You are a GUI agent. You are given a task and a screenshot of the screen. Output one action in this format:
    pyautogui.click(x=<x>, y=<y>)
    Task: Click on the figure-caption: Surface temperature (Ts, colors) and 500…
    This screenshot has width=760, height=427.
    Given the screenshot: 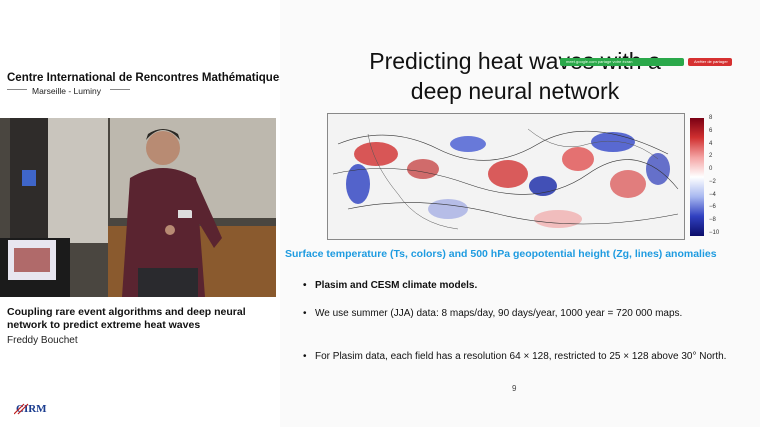 What is the action you would take?
    pyautogui.click(x=501, y=254)
    